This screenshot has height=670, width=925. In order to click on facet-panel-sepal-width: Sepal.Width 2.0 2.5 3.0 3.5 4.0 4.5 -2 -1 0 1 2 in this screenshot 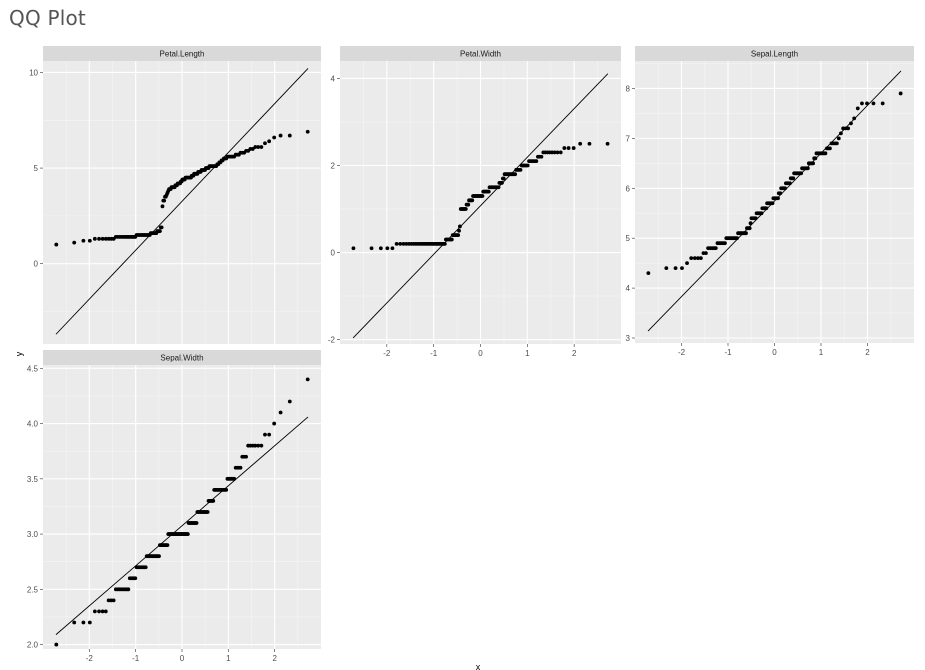, I will do `click(174, 506)`.